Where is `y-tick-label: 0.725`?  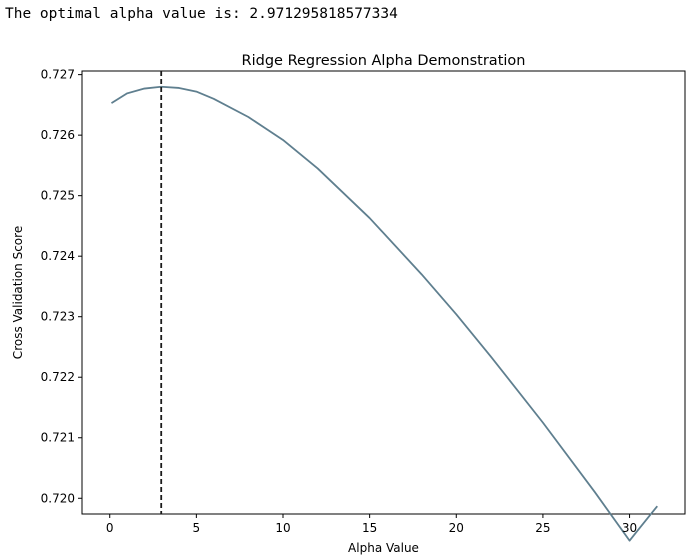 y-tick-label: 0.725 is located at coordinates (58, 196).